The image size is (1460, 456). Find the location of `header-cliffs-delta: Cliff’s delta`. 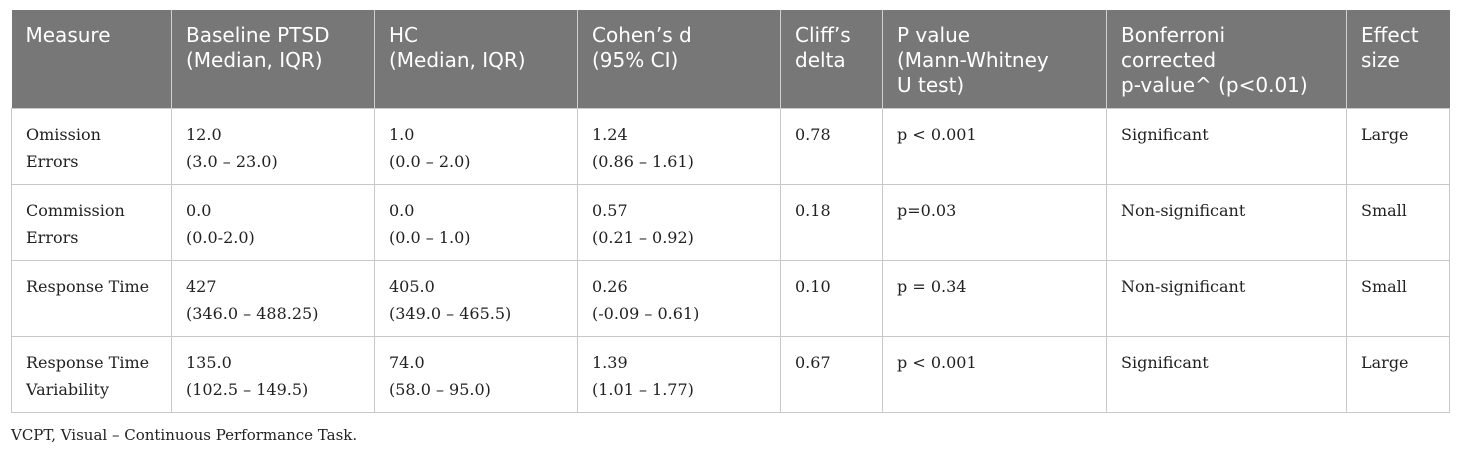

header-cliffs-delta: Cliff’s delta is located at coordinates (831, 59).